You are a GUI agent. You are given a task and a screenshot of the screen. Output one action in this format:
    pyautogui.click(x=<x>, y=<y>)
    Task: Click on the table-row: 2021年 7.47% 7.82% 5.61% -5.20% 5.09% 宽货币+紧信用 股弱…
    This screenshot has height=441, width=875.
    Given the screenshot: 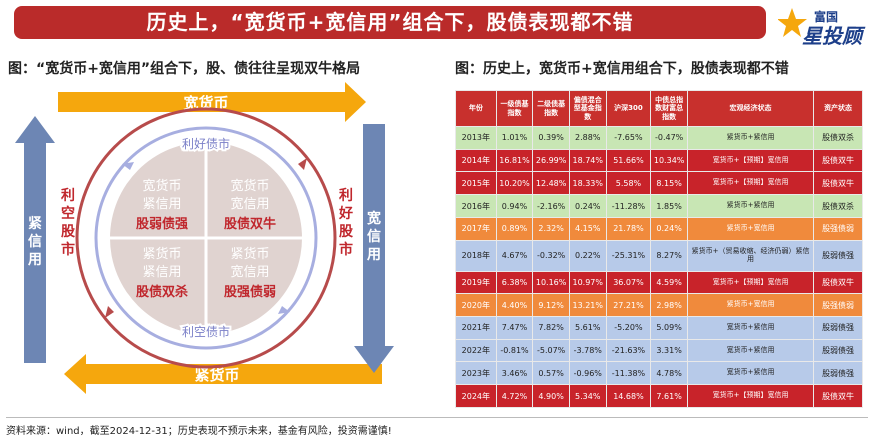 What is the action you would take?
    pyautogui.click(x=659, y=328)
    